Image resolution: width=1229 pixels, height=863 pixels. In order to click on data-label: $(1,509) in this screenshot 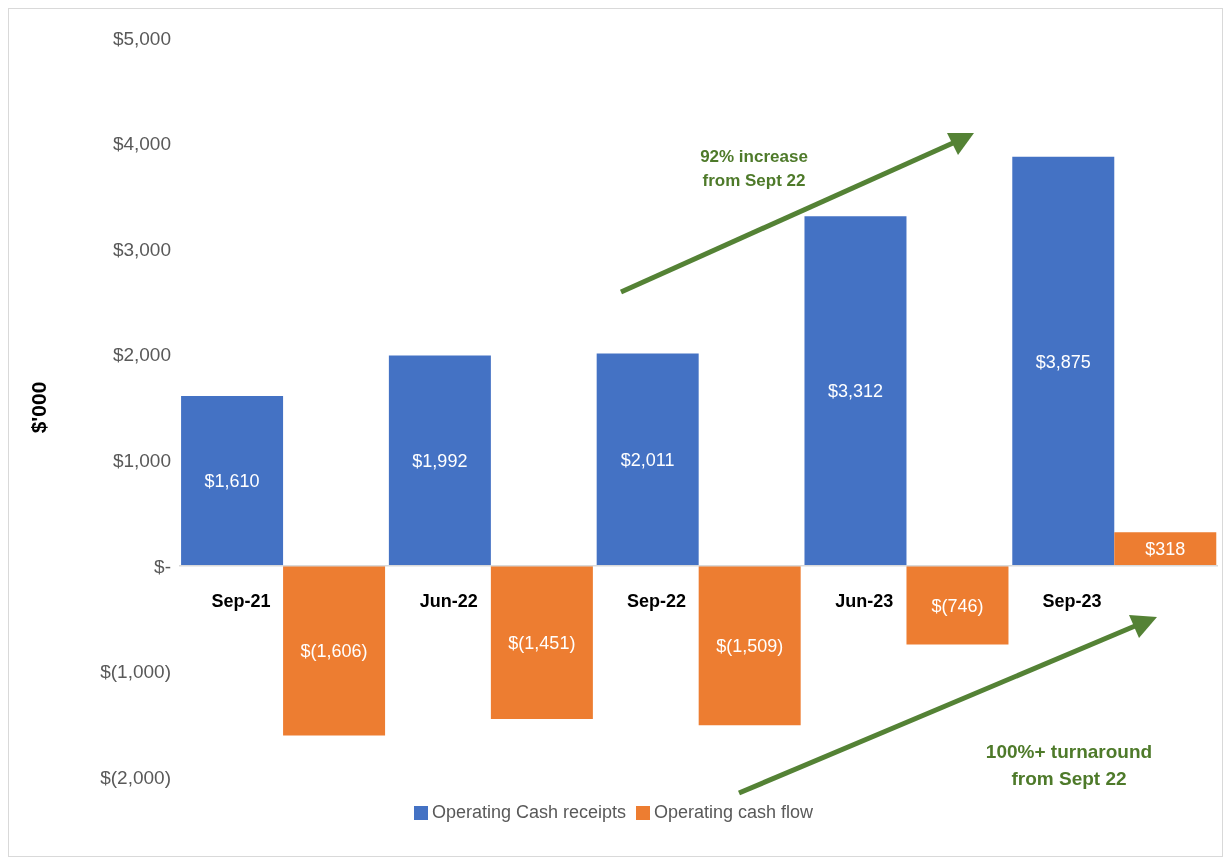, I will do `click(750, 645)`.